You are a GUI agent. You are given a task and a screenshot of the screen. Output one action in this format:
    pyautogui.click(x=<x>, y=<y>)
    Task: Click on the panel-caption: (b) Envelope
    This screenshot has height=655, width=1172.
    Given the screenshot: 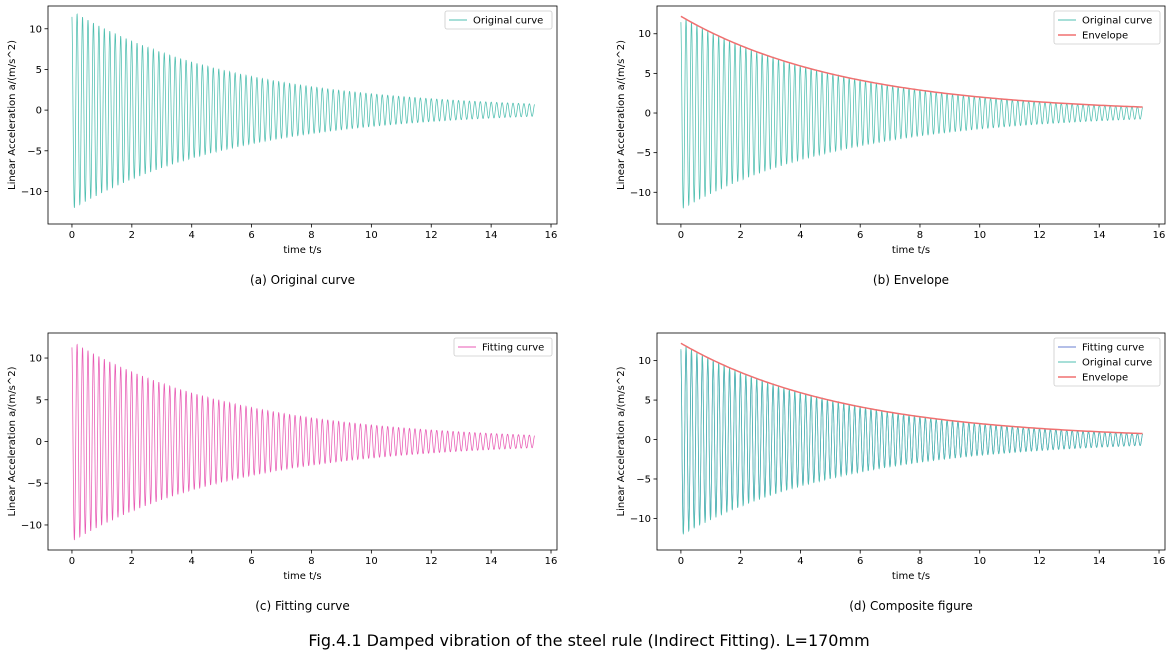 What is the action you would take?
    pyautogui.click(x=911, y=280)
    